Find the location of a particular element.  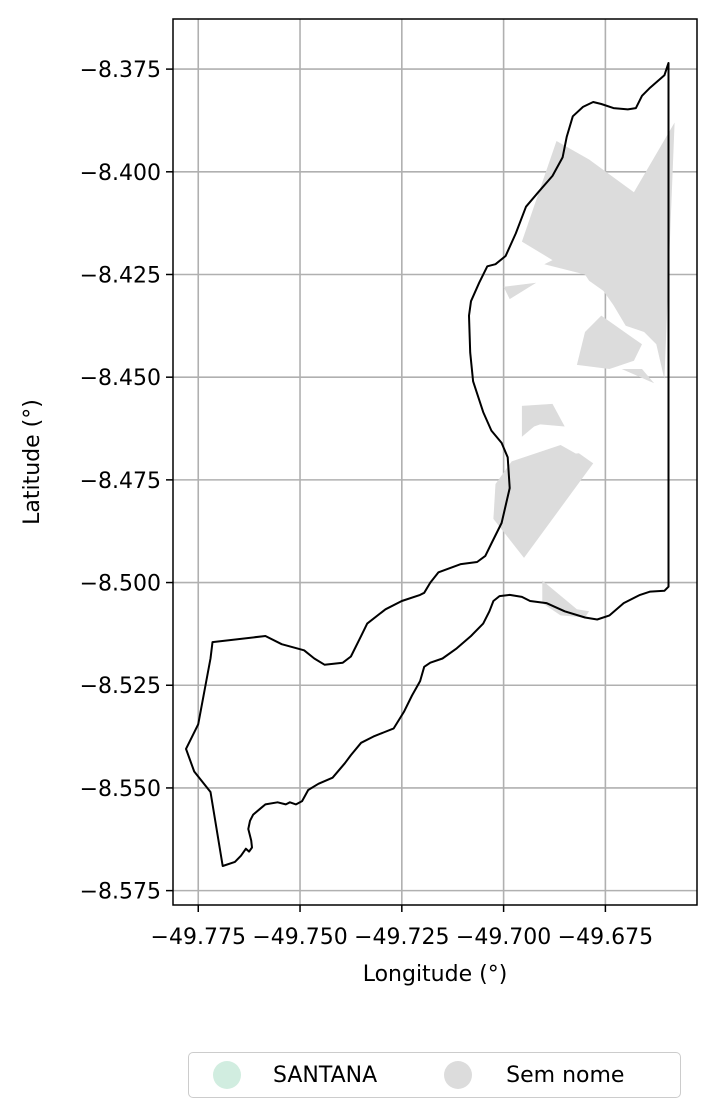

legend-item-santana: SANTANA is located at coordinates (295, 1075).